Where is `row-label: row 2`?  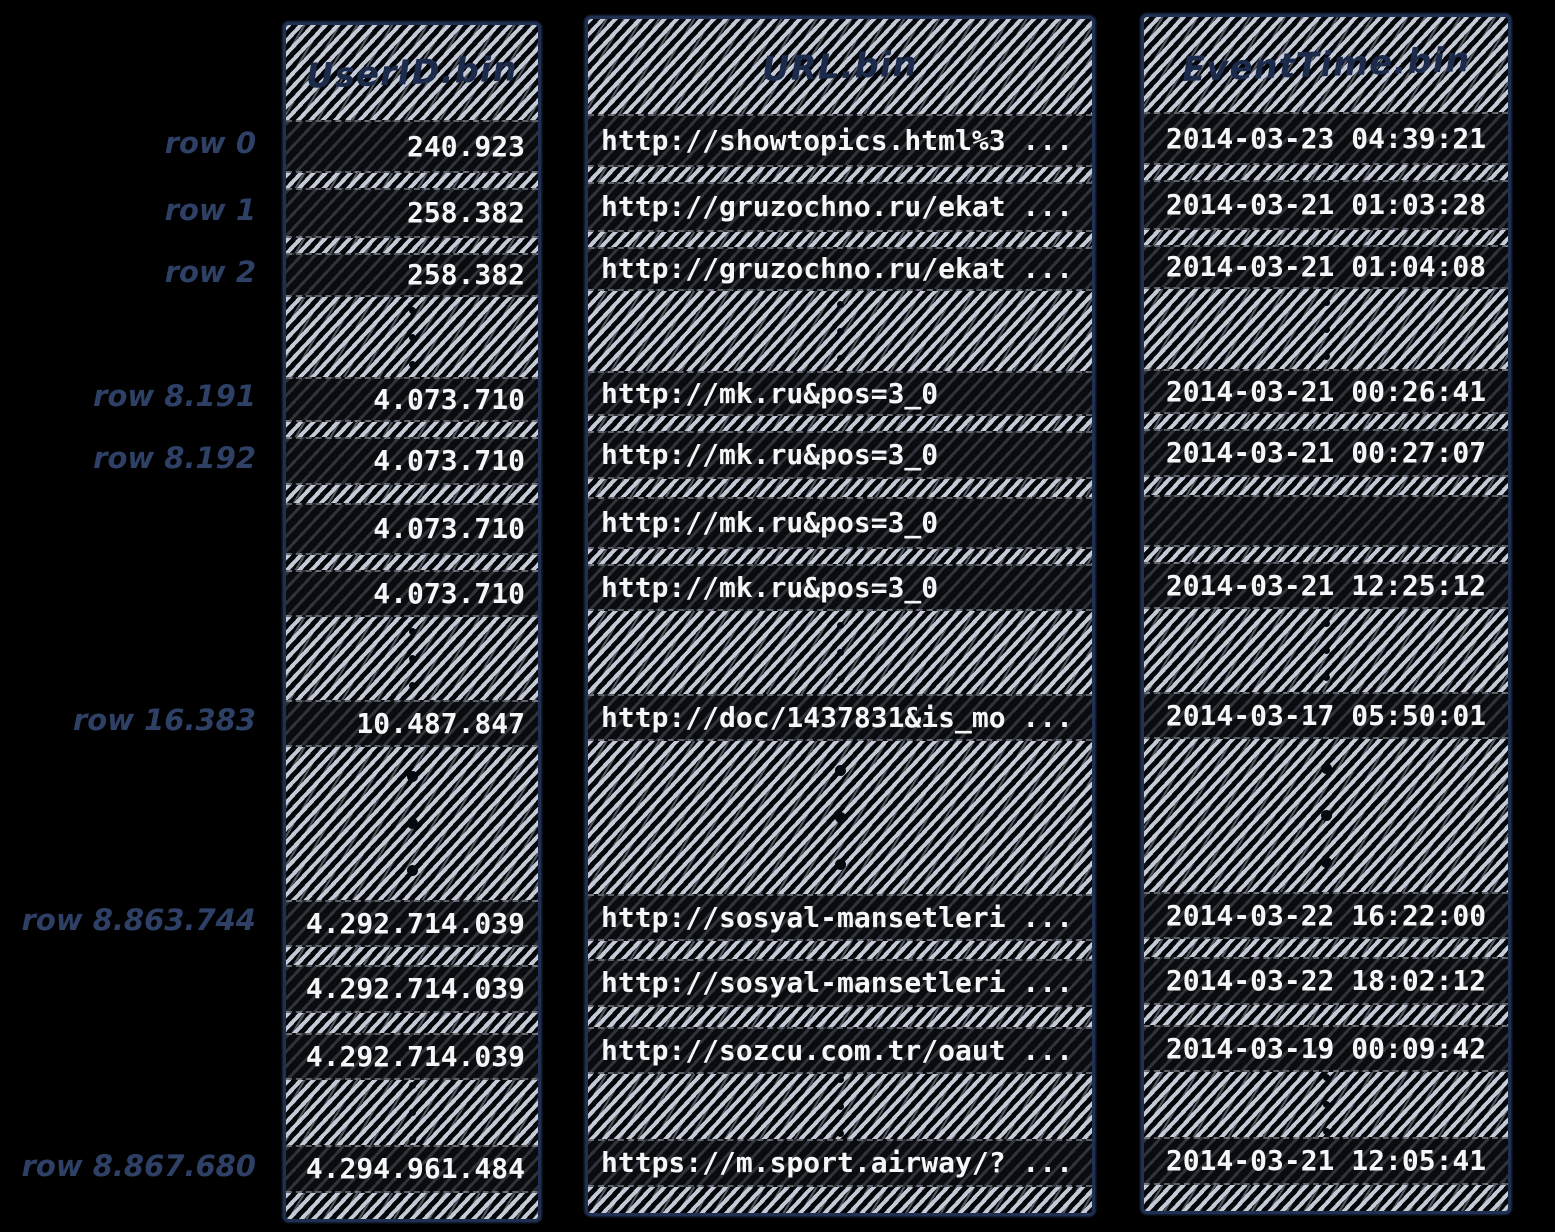
row-label: row 2 is located at coordinates (210, 272).